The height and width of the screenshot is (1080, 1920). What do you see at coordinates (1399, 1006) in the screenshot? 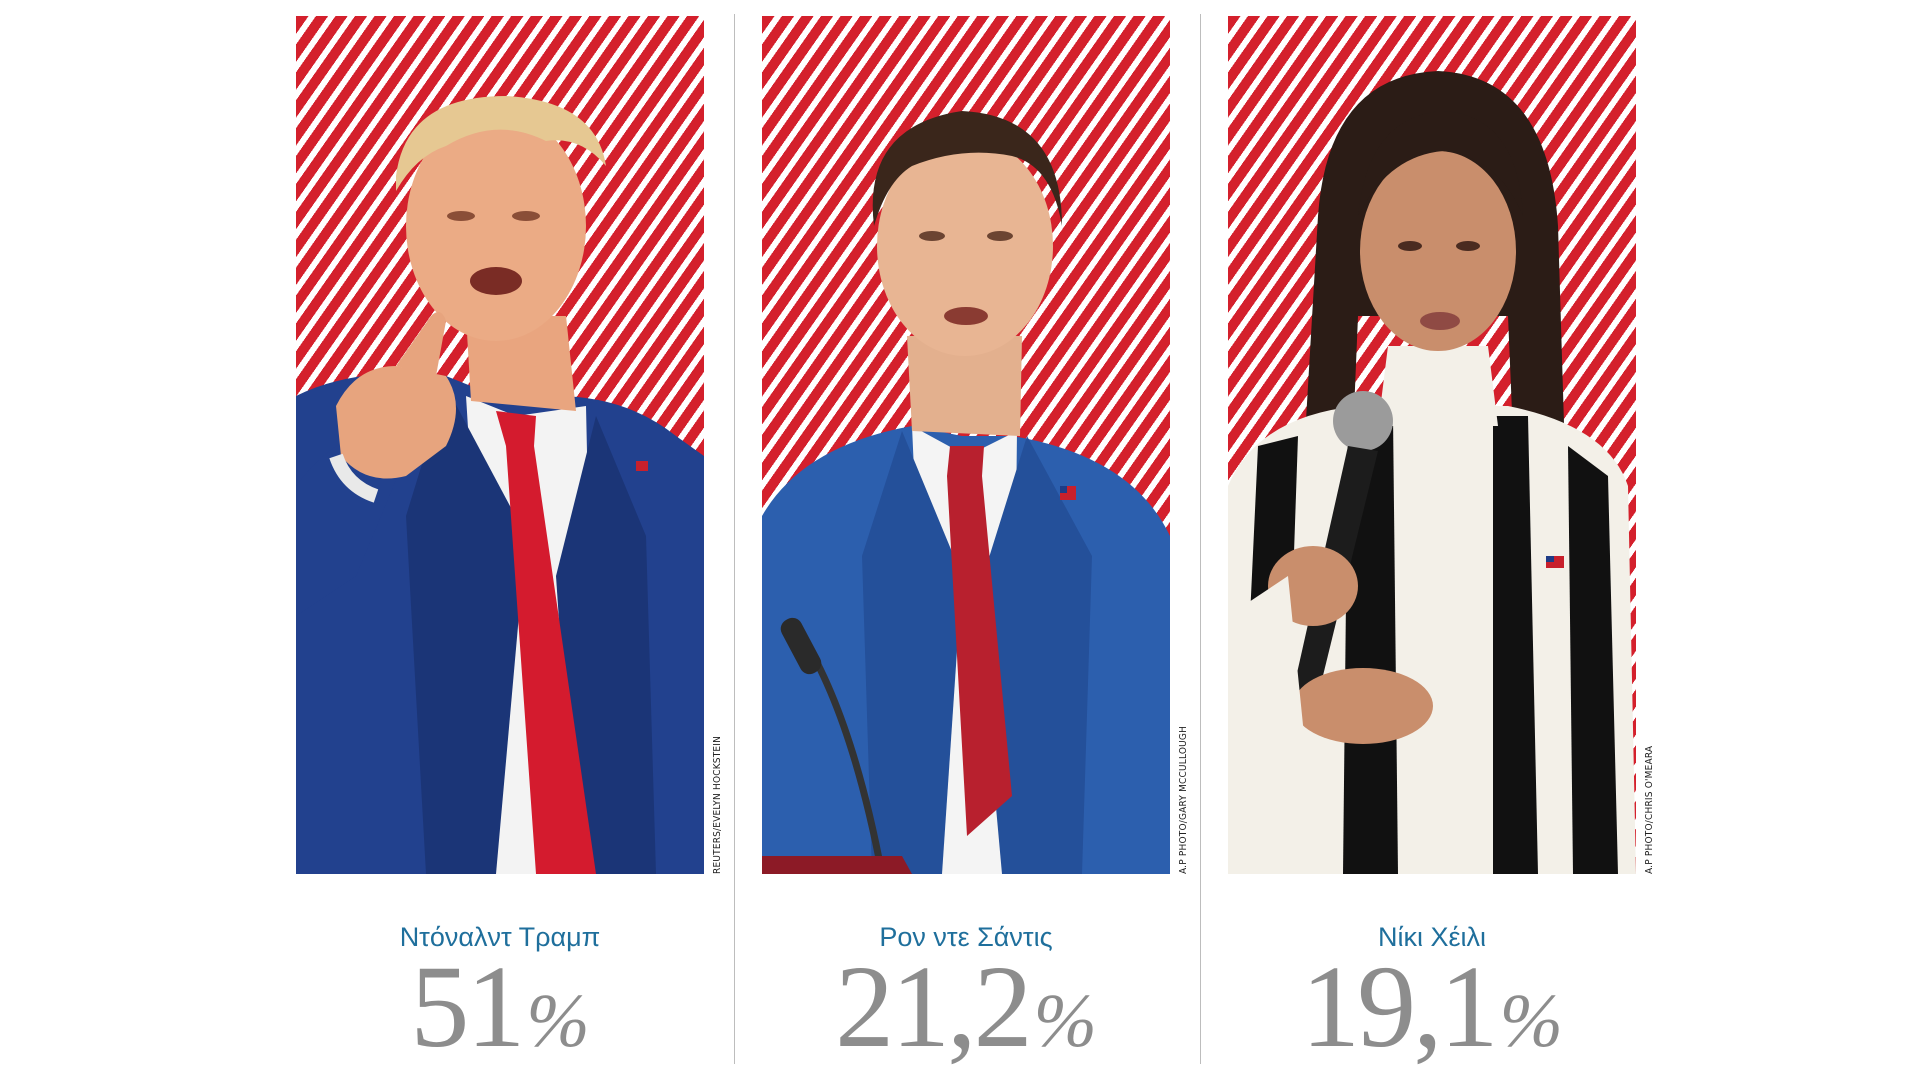
I see `percentage-value: 19,1` at bounding box center [1399, 1006].